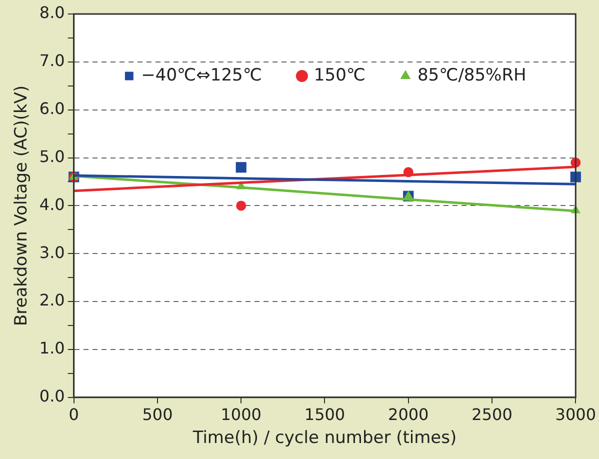  I want to click on y-tick-label: 1.0, so click(52, 348).